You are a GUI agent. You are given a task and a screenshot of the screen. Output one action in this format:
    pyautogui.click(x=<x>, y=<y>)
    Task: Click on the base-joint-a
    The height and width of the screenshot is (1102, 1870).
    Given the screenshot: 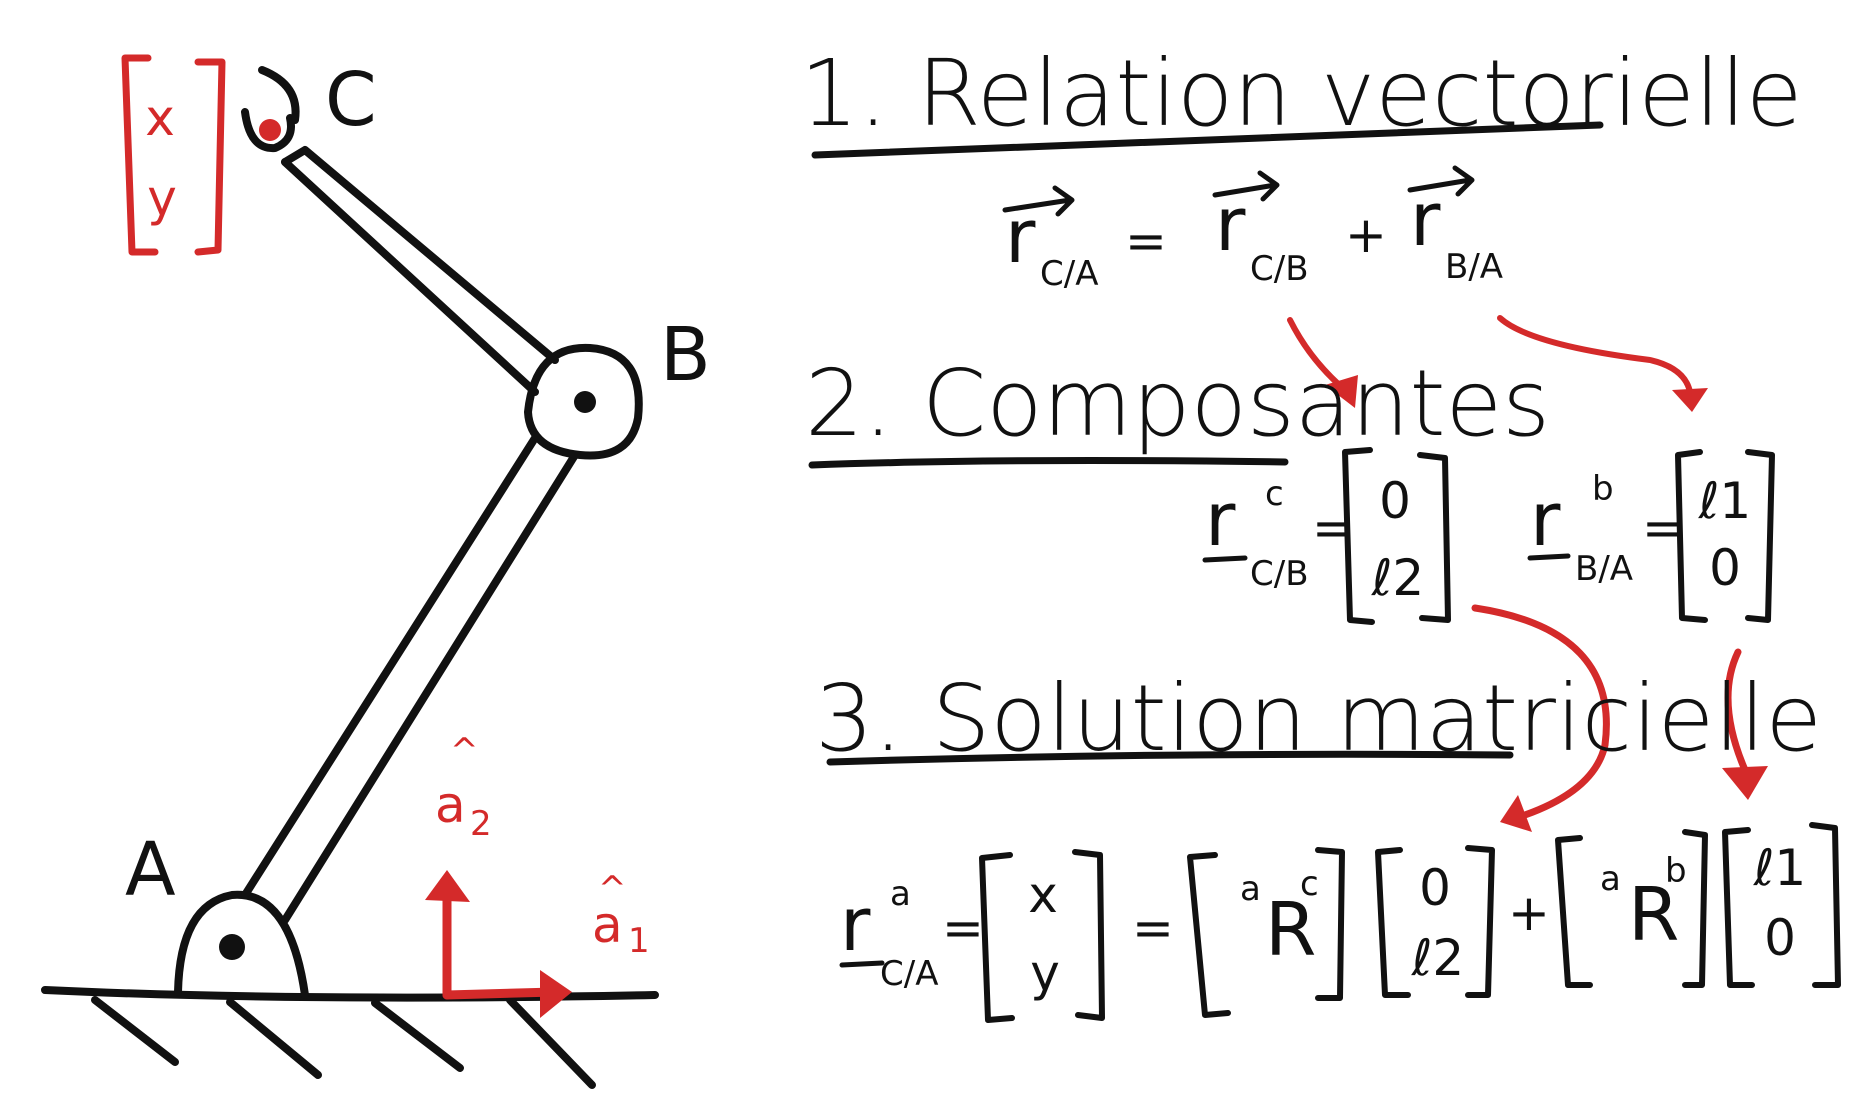 What is the action you would take?
    pyautogui.click(x=241, y=945)
    